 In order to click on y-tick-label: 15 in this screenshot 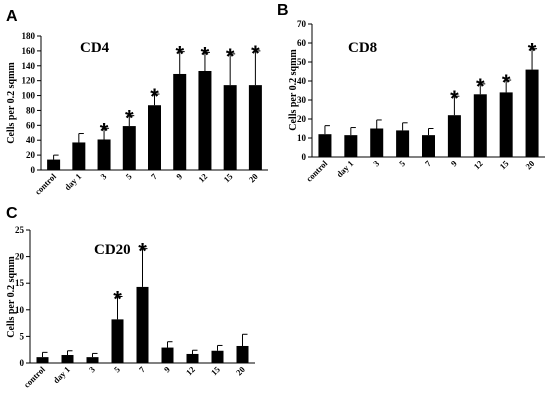, I will do `click(20, 283)`.